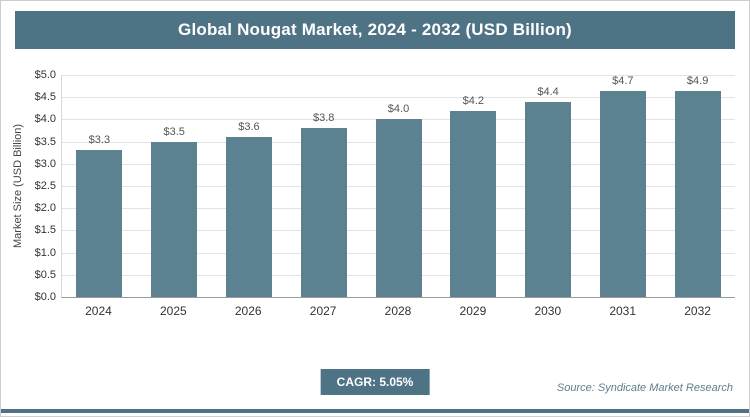 The image size is (750, 417). What do you see at coordinates (623, 311) in the screenshot?
I see `x-tick-label: 2031` at bounding box center [623, 311].